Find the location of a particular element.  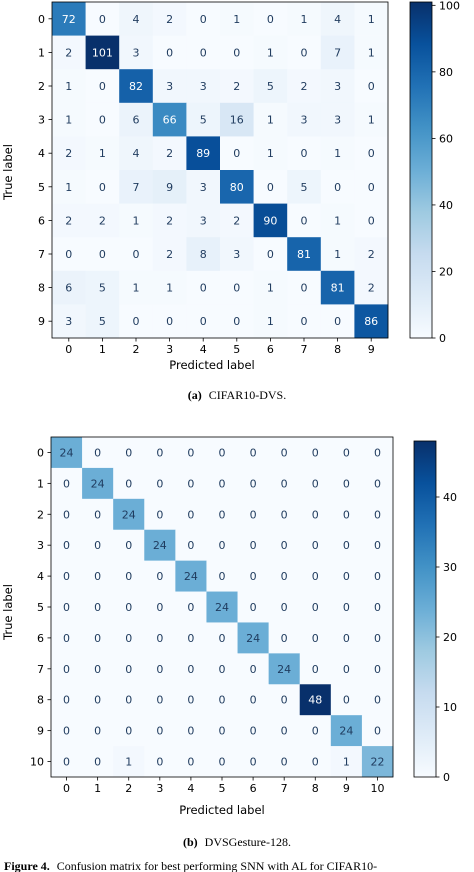

x-tick-label: 0 is located at coordinates (68, 349).